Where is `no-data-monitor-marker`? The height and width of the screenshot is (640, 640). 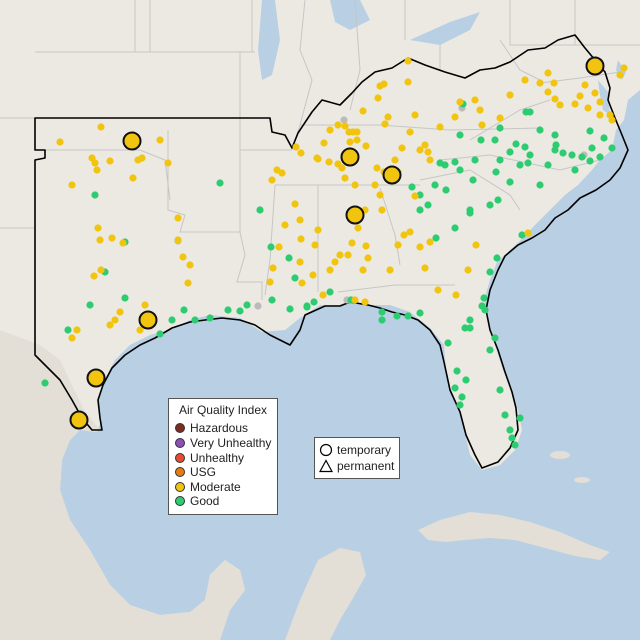
no-data-monitor-marker is located at coordinates (344, 120).